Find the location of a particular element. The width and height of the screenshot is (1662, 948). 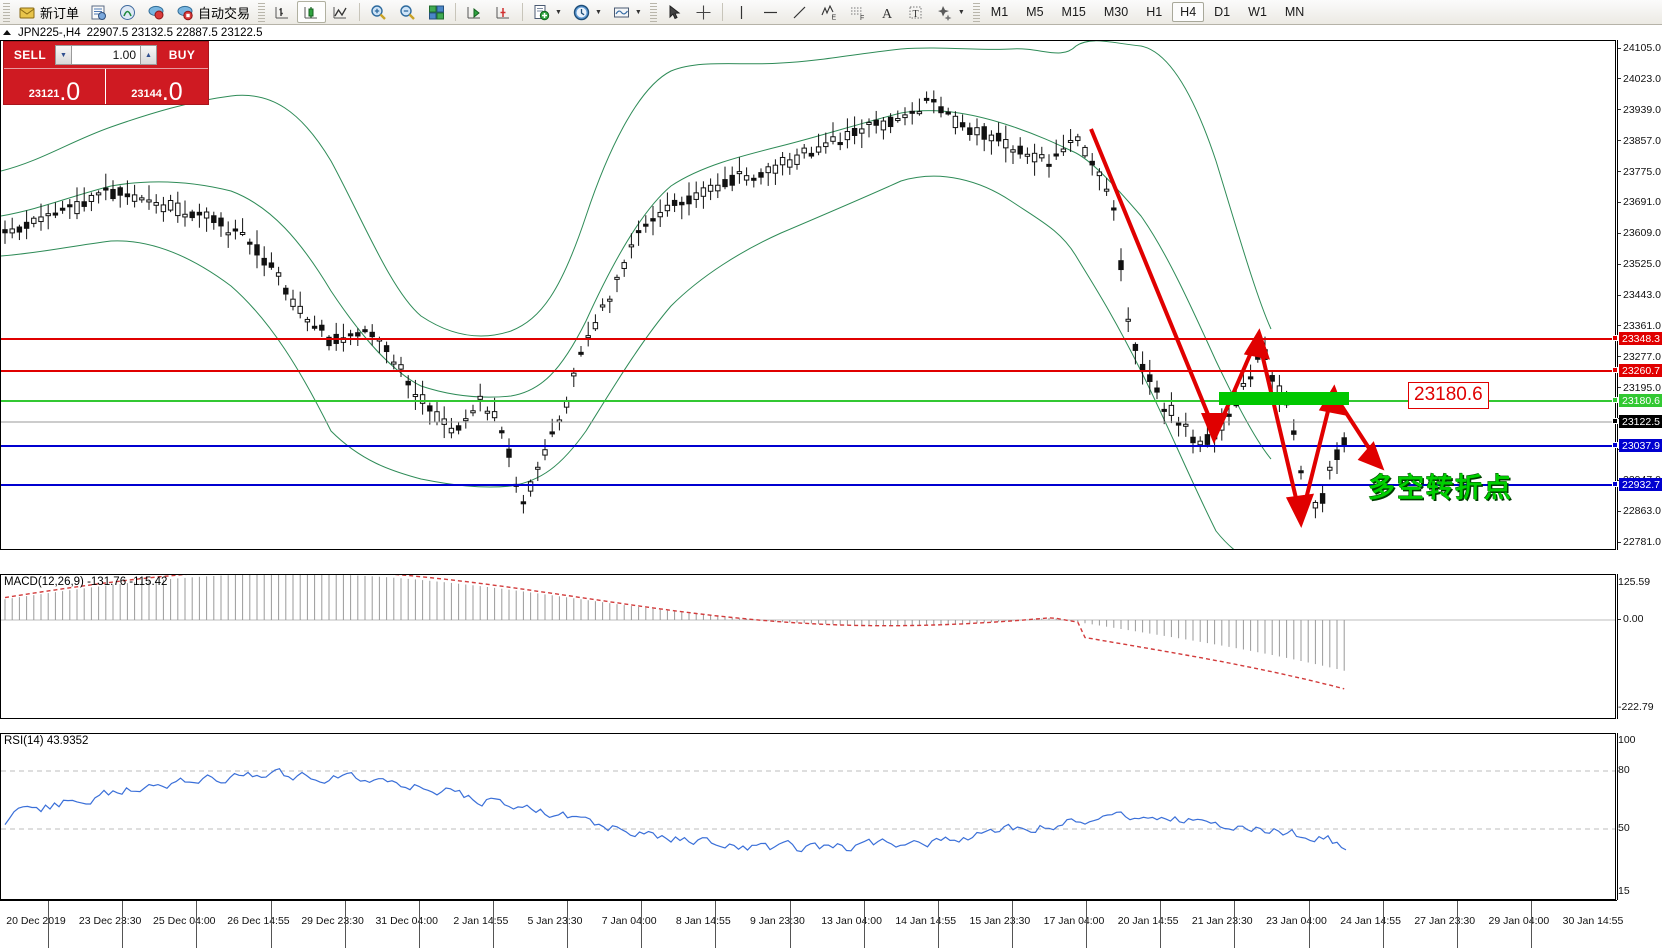

period-button: ▼ is located at coordinates (587, 12).